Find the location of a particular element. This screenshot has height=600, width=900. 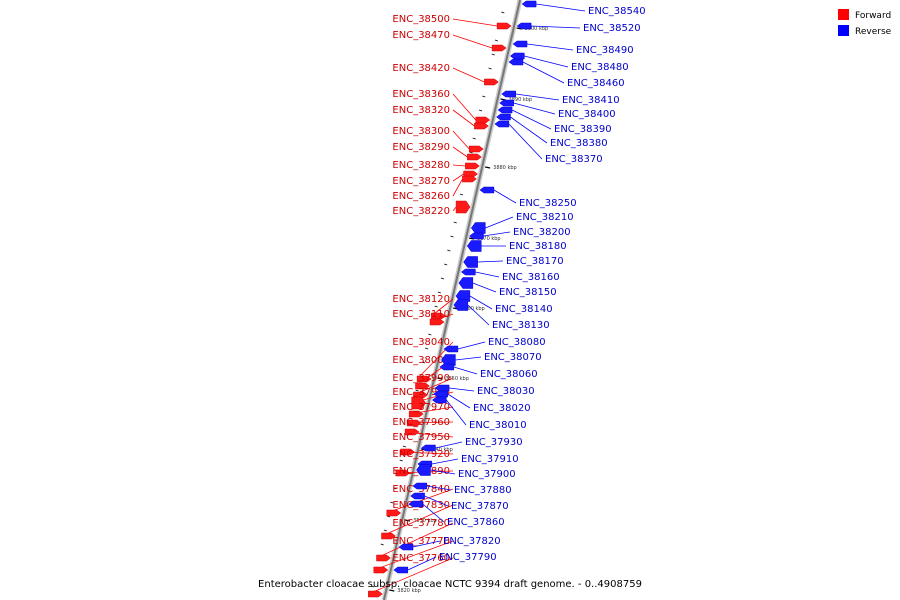

forward-gene-label: ENC_37950 is located at coordinates (421, 437).